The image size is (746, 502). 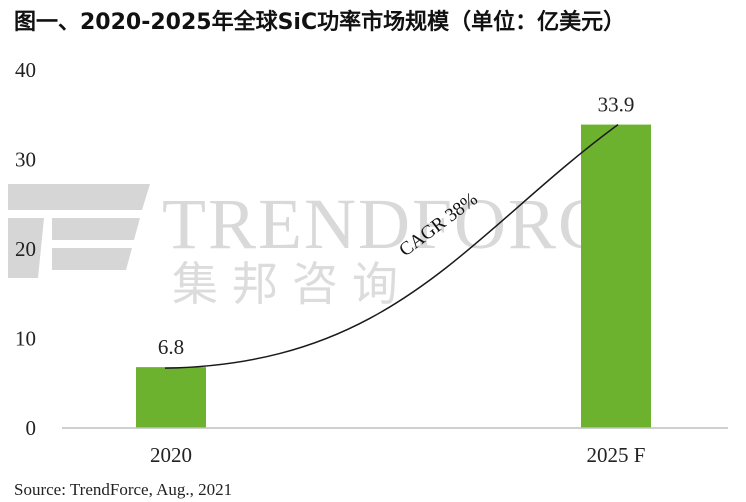 What do you see at coordinates (171, 397) in the screenshot?
I see `bar-2020` at bounding box center [171, 397].